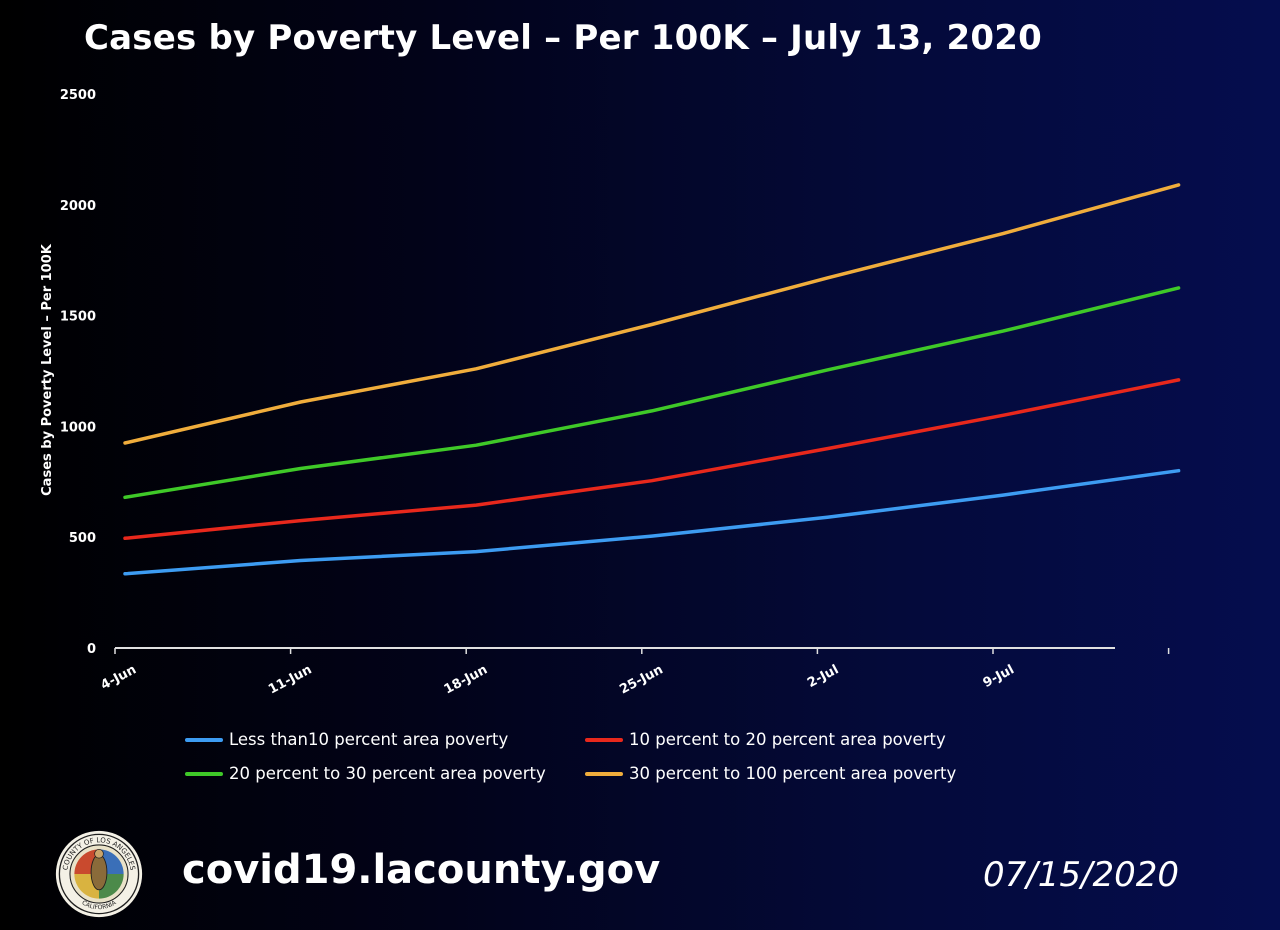 The image size is (1280, 930). I want to click on x-tick-label: 25-Jun, so click(641, 679).